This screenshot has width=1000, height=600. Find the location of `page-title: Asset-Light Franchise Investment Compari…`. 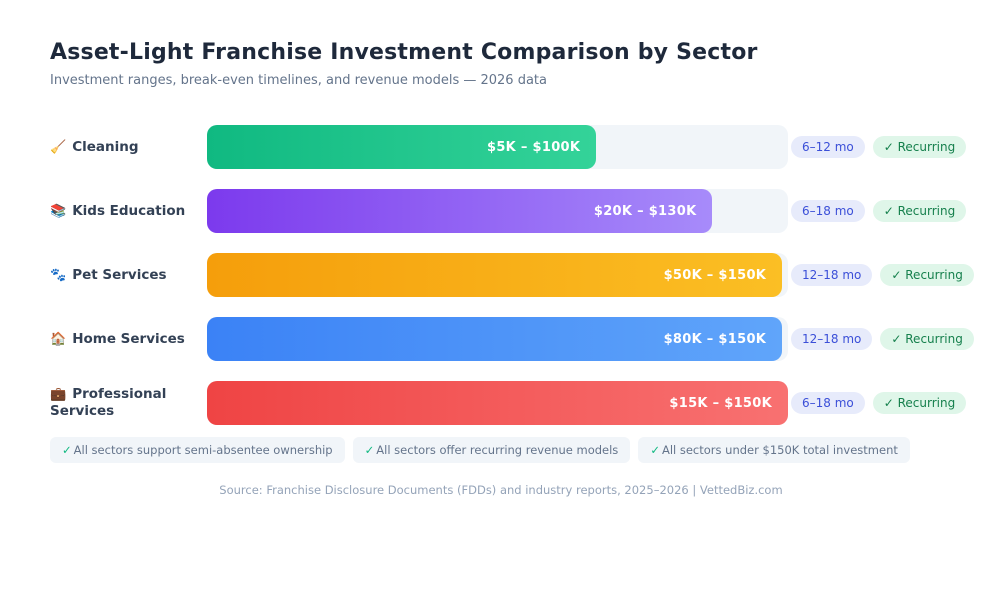

page-title: Asset-Light Franchise Investment Compari… is located at coordinates (404, 52).